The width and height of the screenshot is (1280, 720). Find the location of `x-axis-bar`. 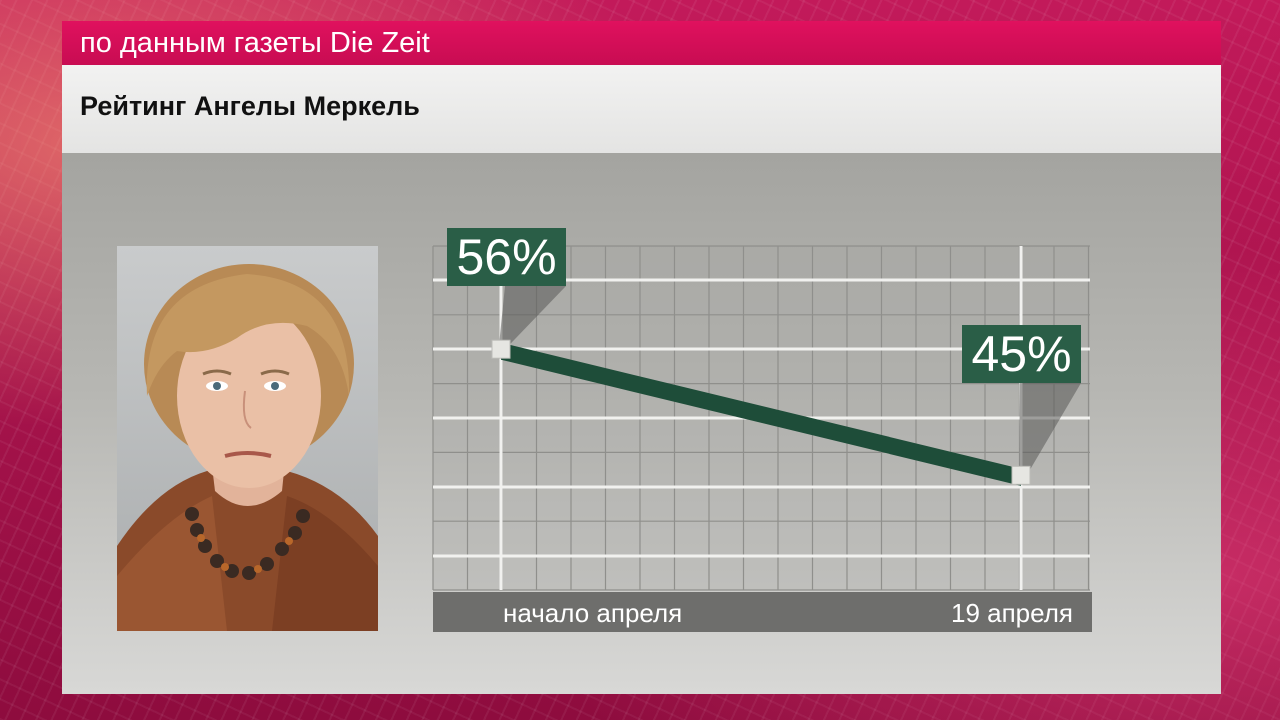

x-axis-bar is located at coordinates (762, 612).